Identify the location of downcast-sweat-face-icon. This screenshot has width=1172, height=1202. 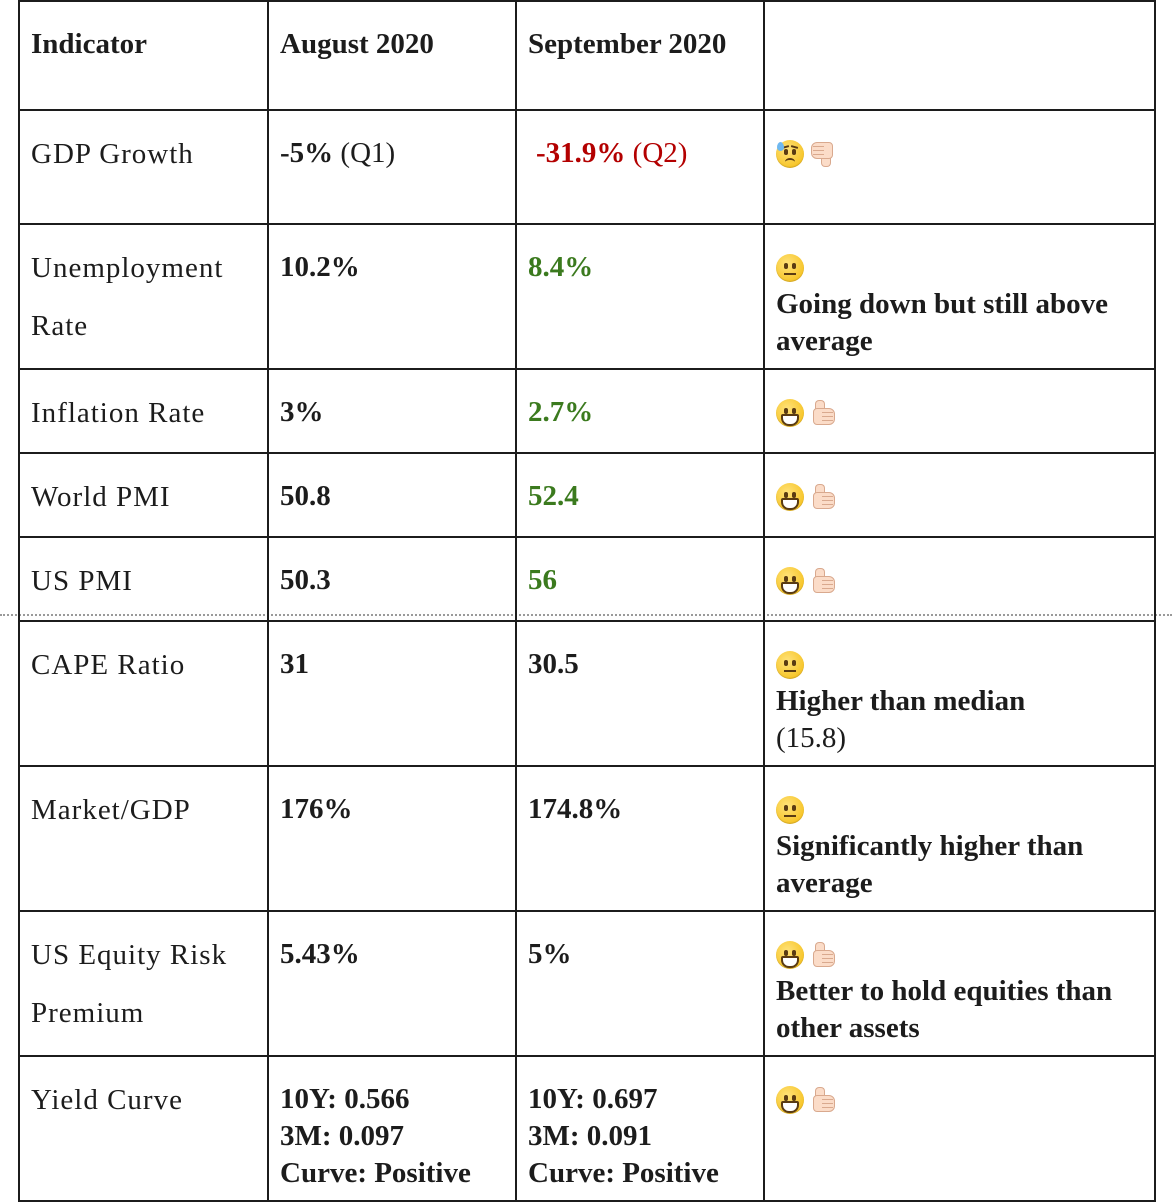
(790, 153).